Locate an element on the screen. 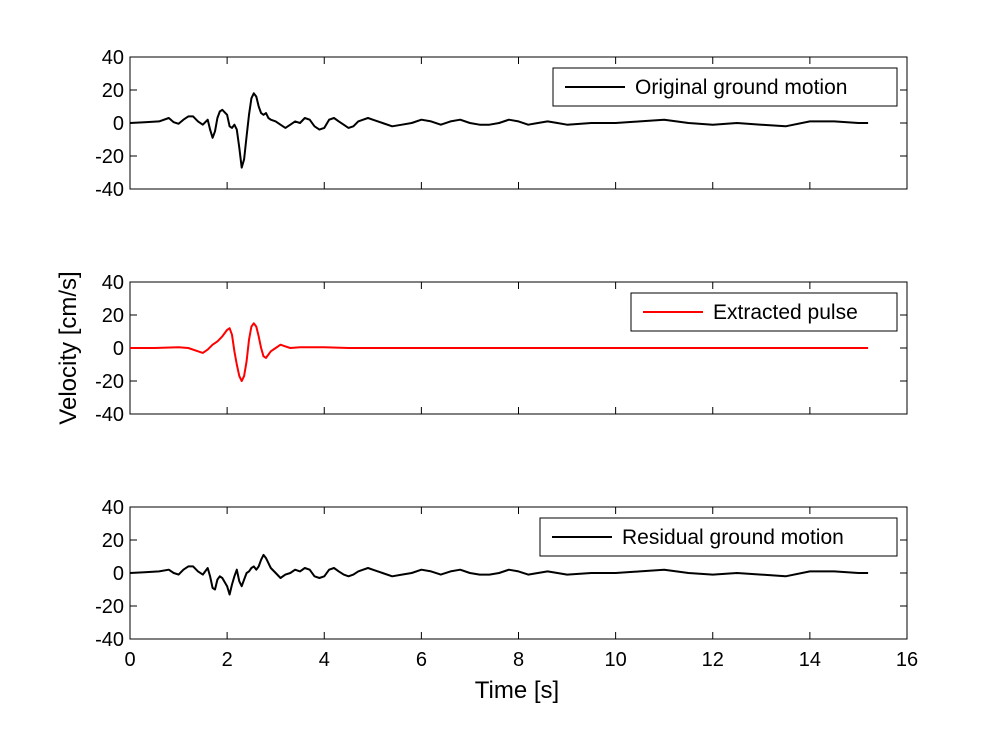 The height and width of the screenshot is (750, 1002). y-axis-label: Velocity [cm/s] is located at coordinates (68, 347).